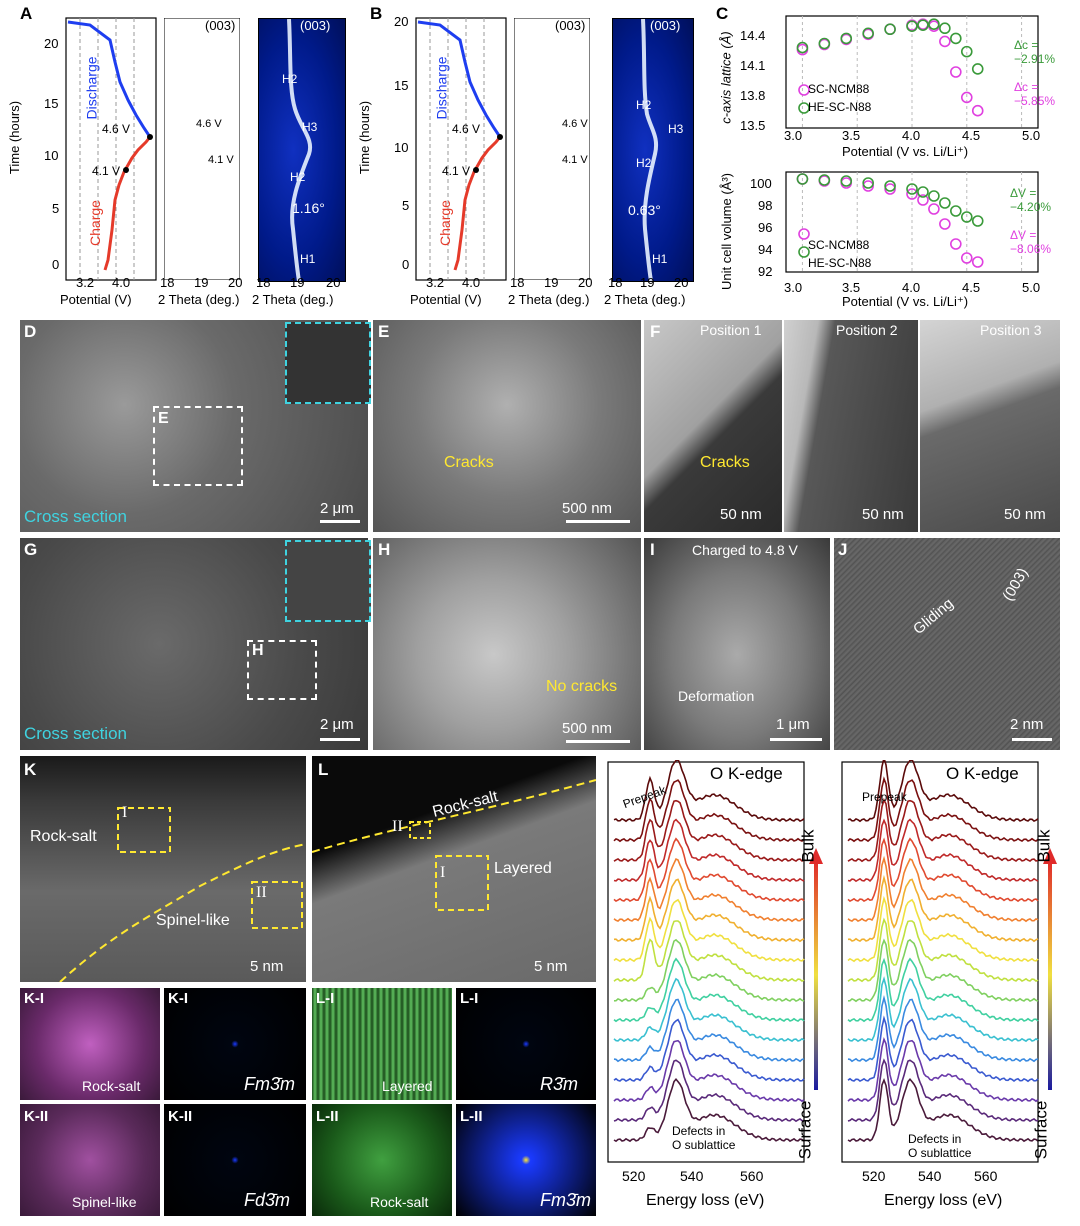  Describe the element at coordinates (63, 836) in the screenshot. I see `panel-k-rocksalt: Rock-salt` at that location.